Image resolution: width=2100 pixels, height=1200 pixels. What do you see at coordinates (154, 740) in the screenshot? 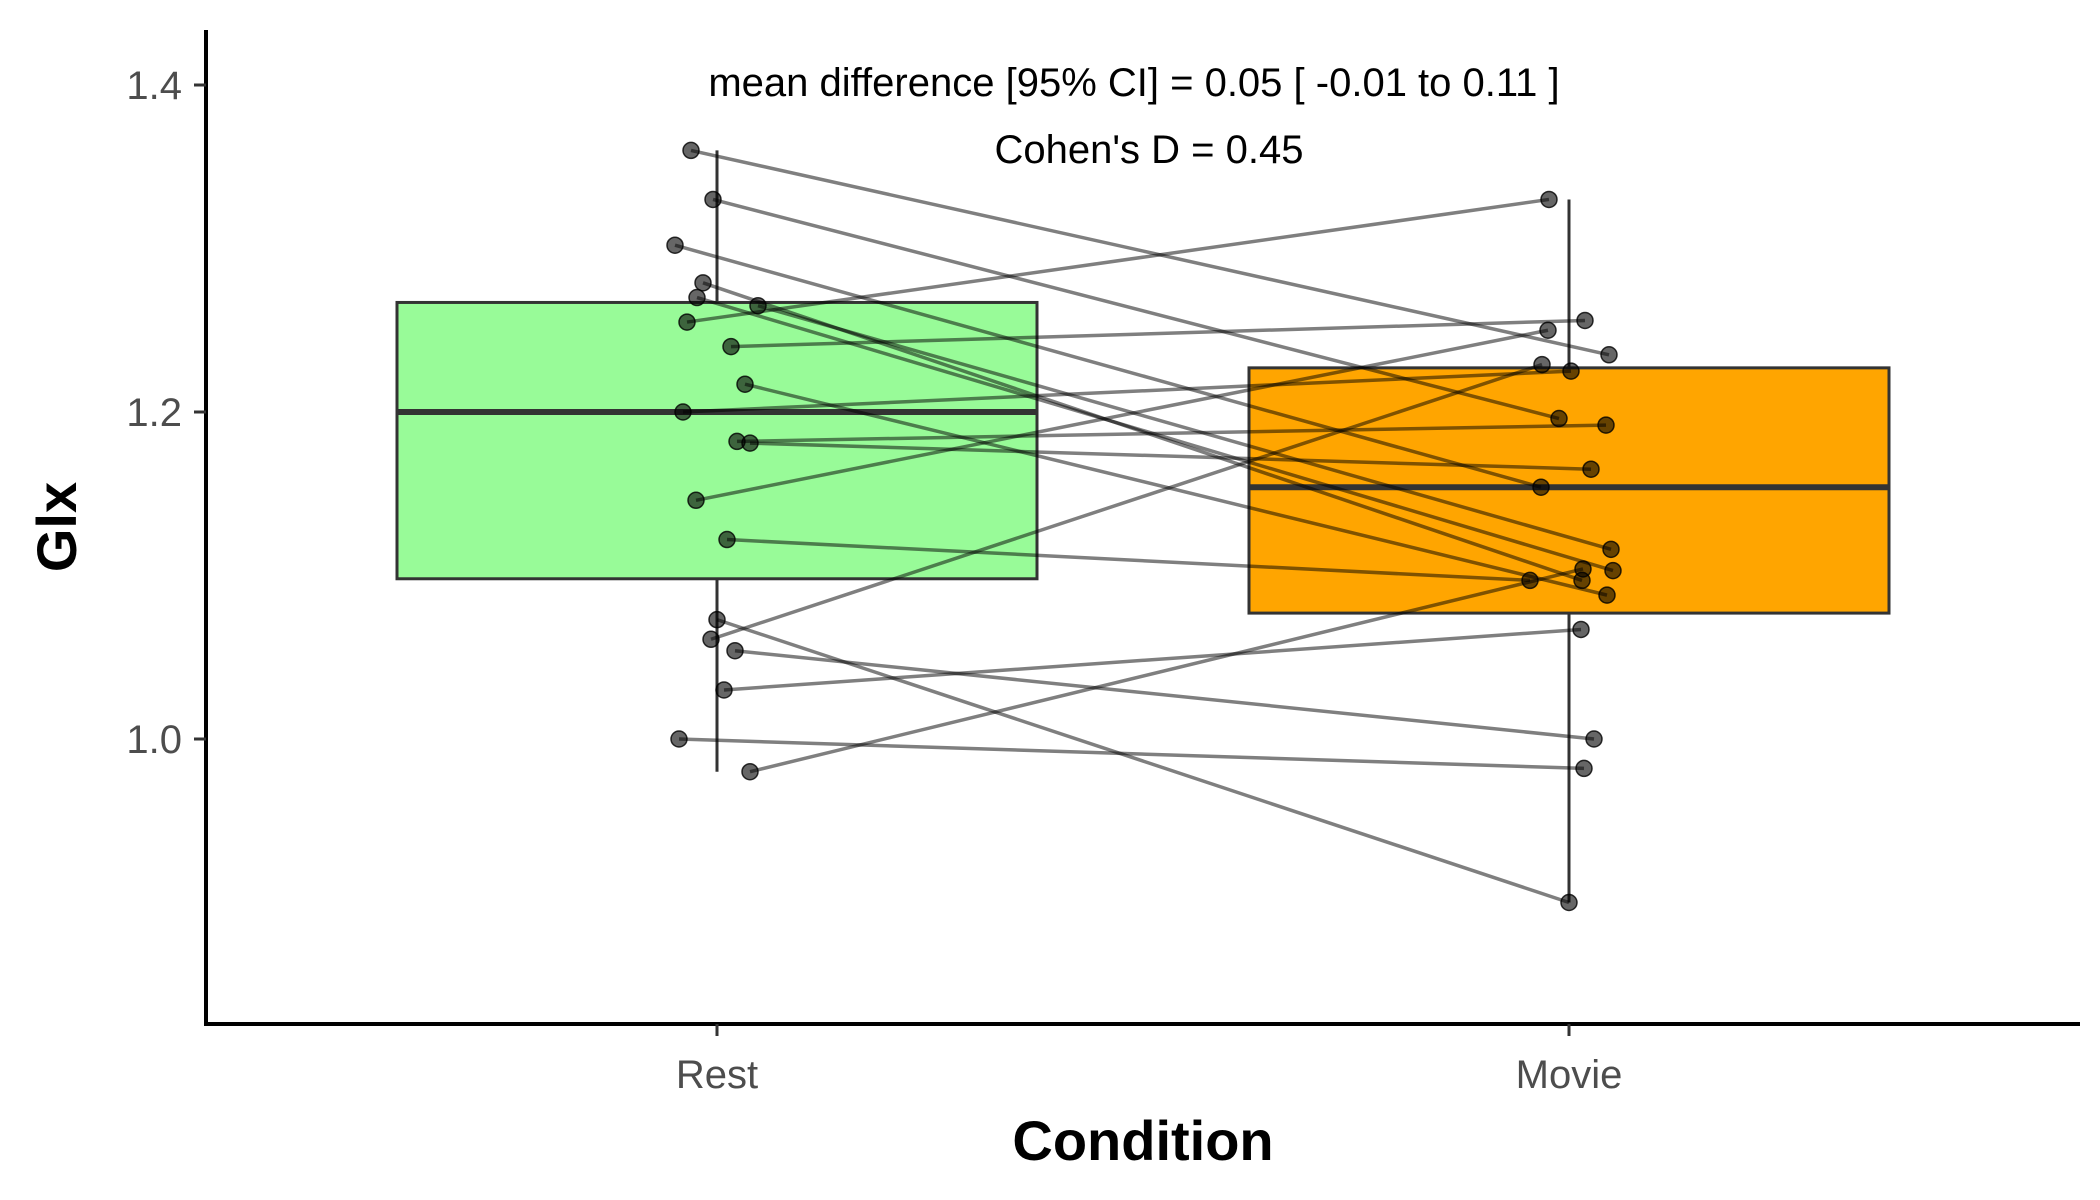
I see `y-tick-label: 1.0` at bounding box center [154, 740].